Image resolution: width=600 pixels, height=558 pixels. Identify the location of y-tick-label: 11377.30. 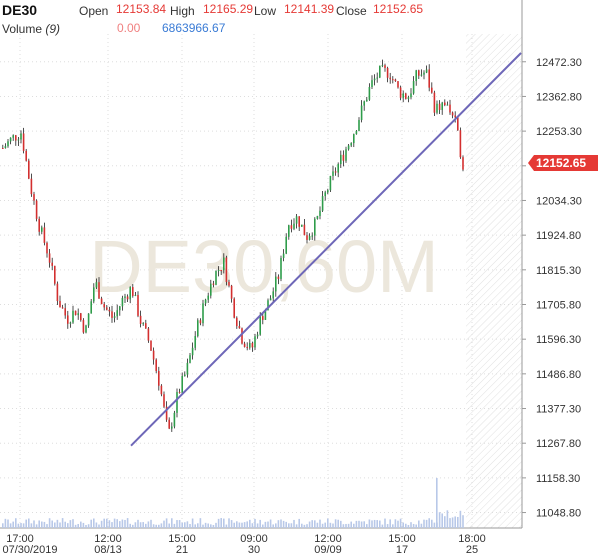
(558, 410).